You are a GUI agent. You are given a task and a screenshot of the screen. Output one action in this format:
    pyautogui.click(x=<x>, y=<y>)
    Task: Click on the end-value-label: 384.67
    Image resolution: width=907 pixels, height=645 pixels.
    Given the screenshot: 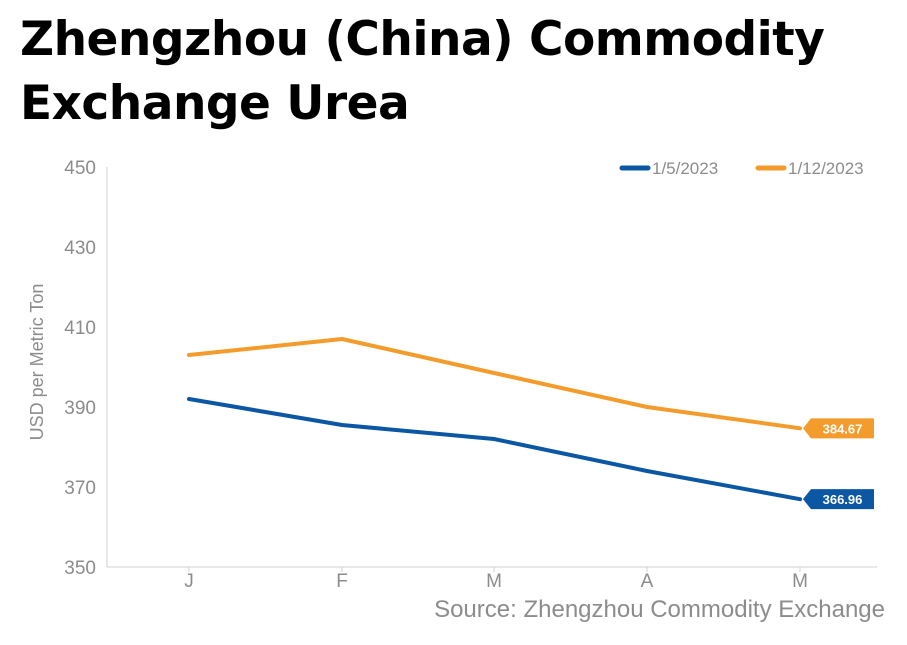 What is the action you would take?
    pyautogui.click(x=843, y=428)
    